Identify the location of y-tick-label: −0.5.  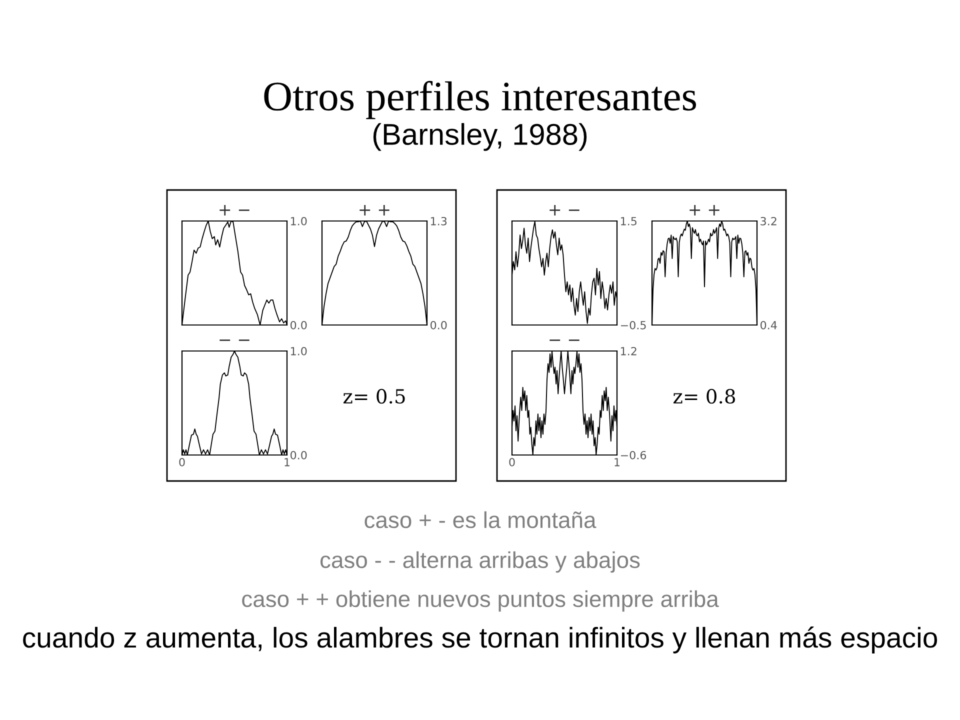
(633, 325).